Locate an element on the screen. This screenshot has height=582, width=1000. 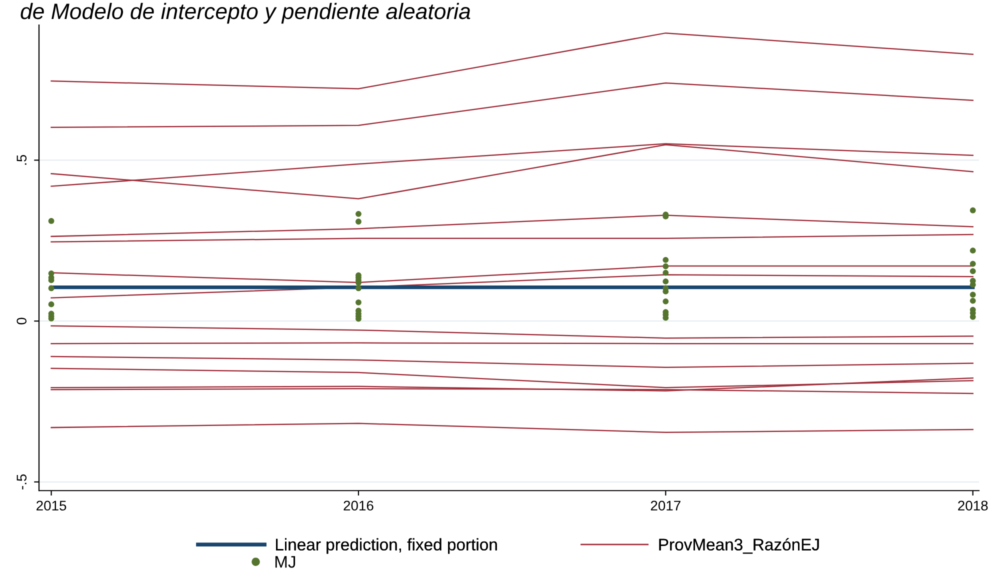
x-tick-label: 2016 is located at coordinates (359, 505).